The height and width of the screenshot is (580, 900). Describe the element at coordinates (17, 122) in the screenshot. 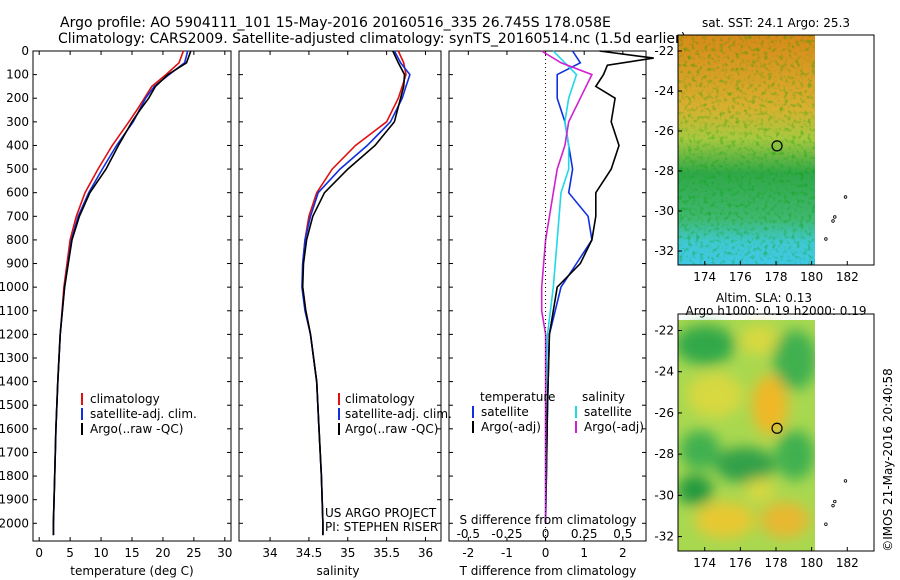

I see `depth-tick-label: 300` at that location.